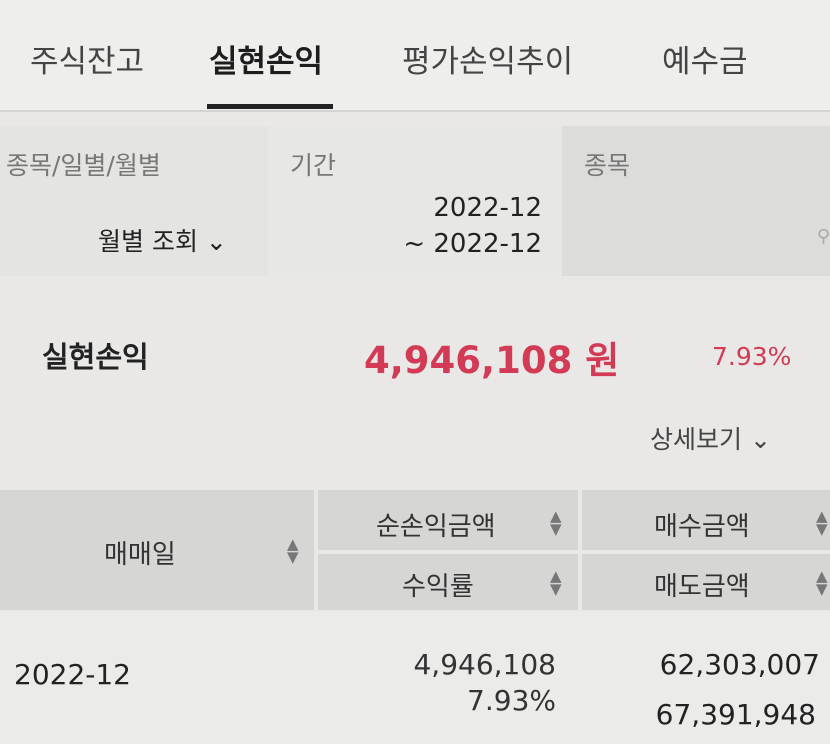 Image resolution: width=830 pixels, height=744 pixels. Describe the element at coordinates (83, 165) in the screenshot. I see `type-label: 종목/일별/월별` at that location.